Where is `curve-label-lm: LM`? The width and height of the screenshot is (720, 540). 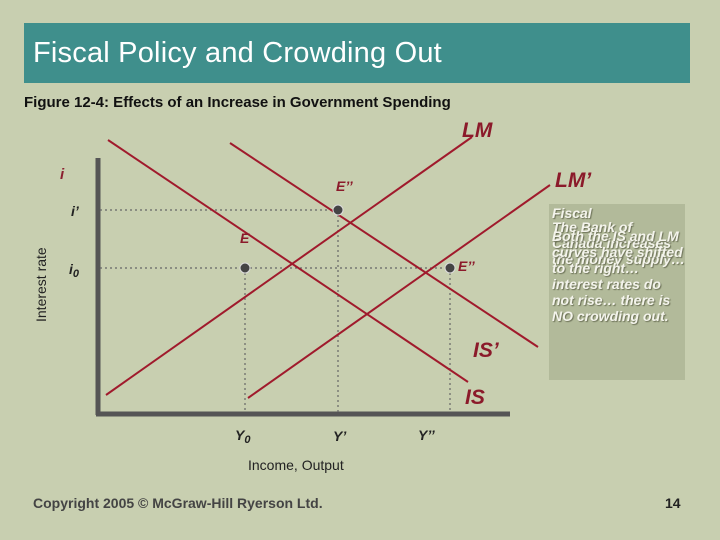 curve-label-lm: LM is located at coordinates (477, 130).